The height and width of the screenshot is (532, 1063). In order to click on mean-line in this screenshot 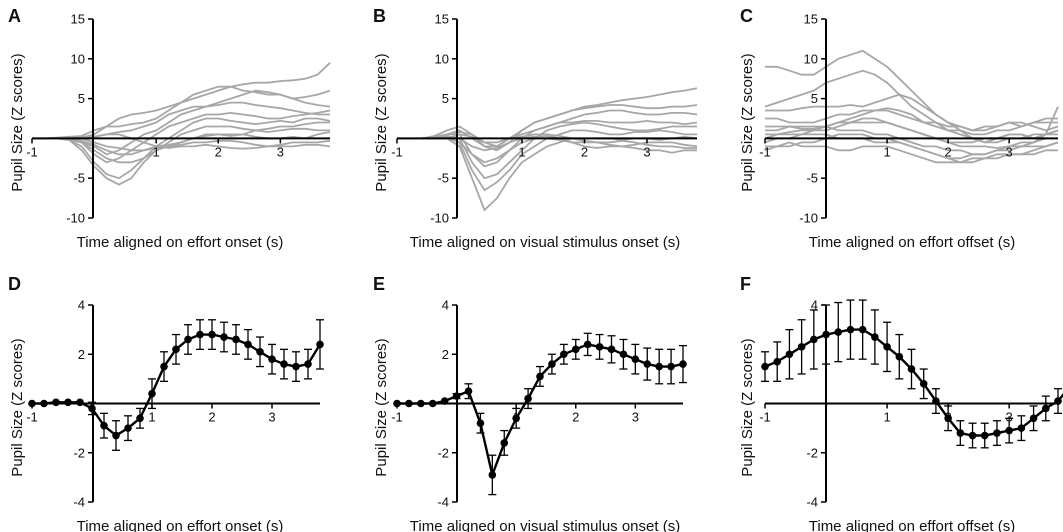, I will do `click(913, 382)`.